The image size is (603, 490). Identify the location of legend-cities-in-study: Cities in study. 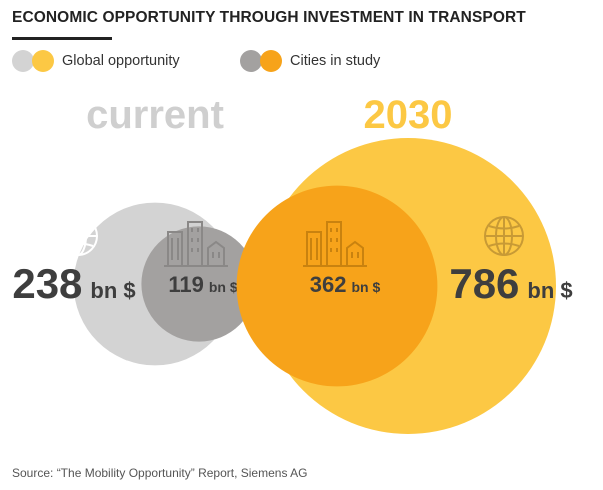
(310, 61).